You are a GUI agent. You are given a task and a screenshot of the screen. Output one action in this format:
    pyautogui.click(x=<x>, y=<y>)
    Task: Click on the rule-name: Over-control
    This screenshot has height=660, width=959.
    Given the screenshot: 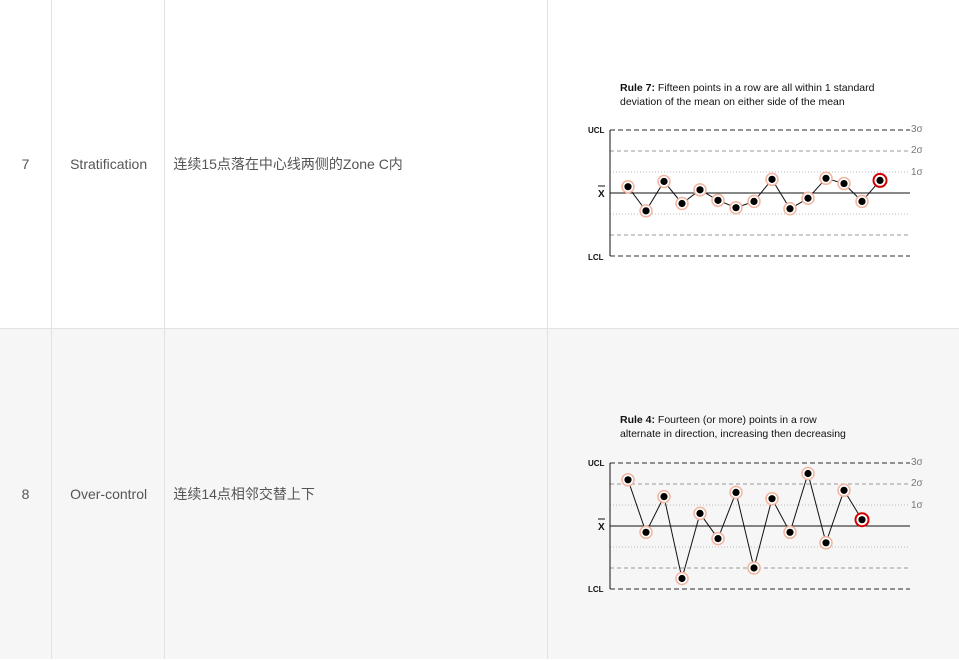 What is the action you would take?
    pyautogui.click(x=108, y=493)
    